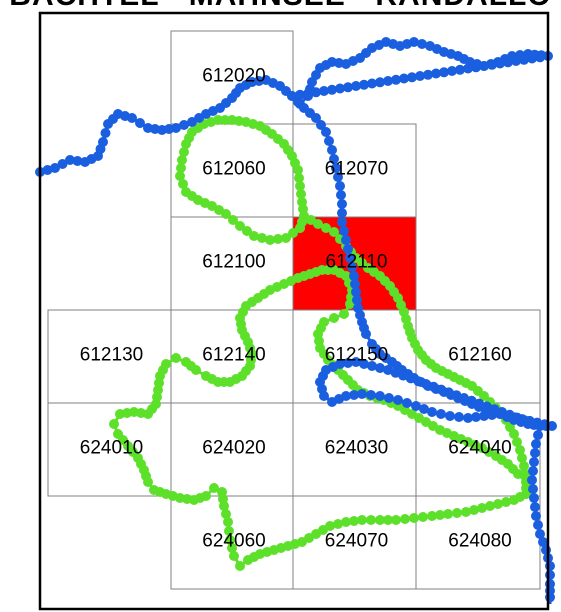  Describe the element at coordinates (233, 355) in the screenshot. I see `tile-label-612140: 612140` at that location.